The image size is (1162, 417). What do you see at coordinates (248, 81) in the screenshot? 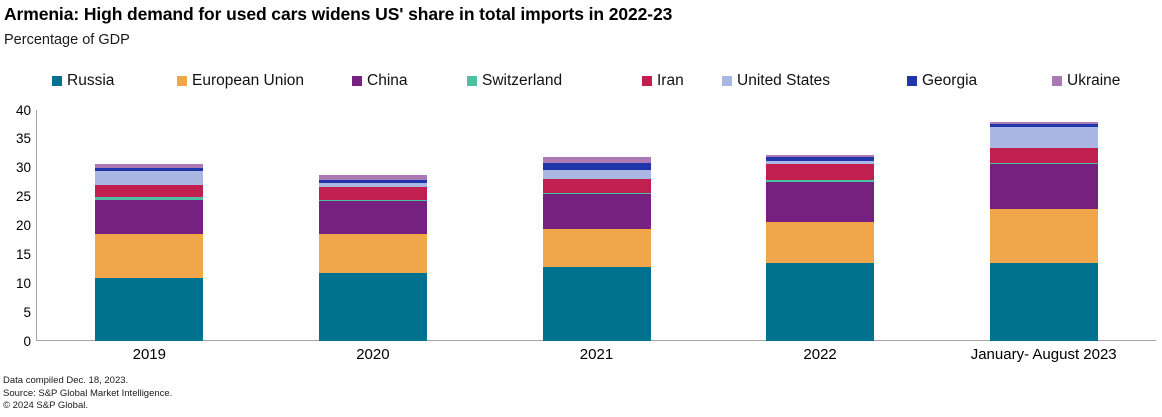
I see `legend-label: European Union` at bounding box center [248, 81].